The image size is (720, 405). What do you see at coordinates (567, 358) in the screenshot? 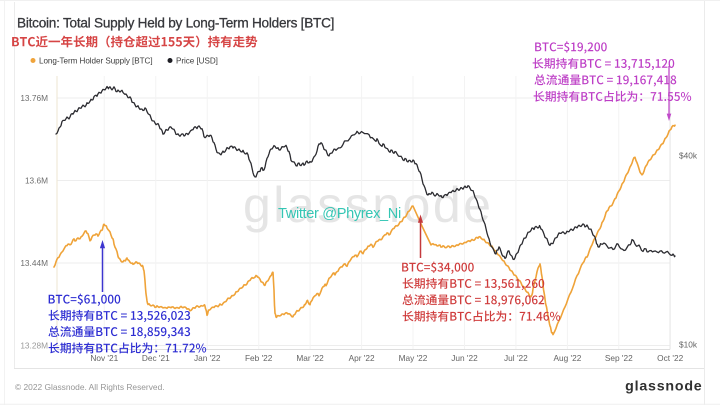
I see `svg-text: Aug '22` at bounding box center [567, 358].